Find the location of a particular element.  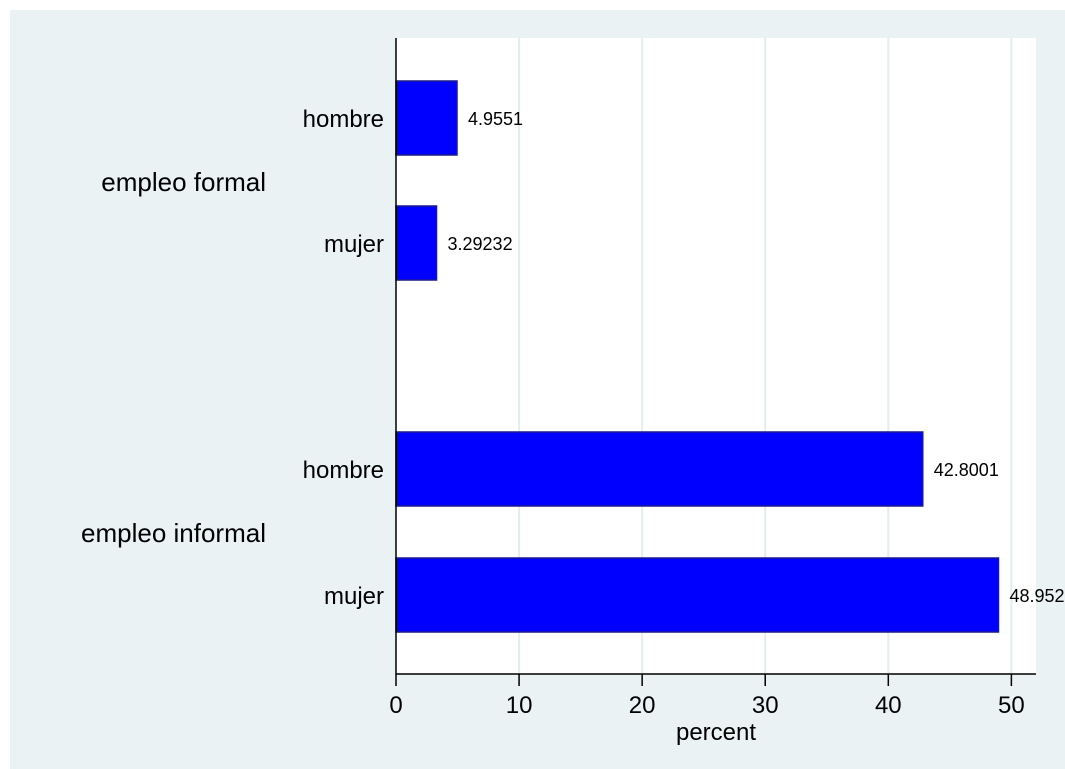

x-tick-label: 10 is located at coordinates (519, 705).